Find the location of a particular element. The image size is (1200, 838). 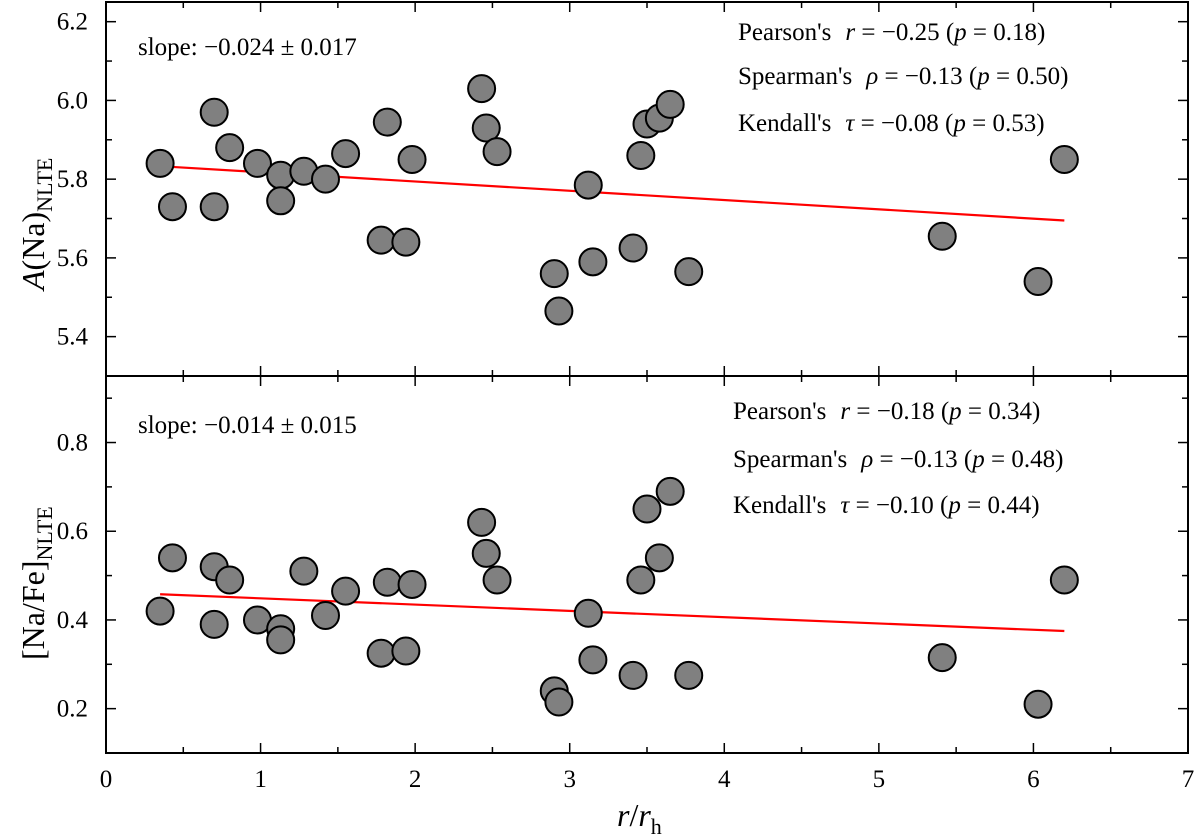

y-tick-label: 0.2 is located at coordinates (72, 709).